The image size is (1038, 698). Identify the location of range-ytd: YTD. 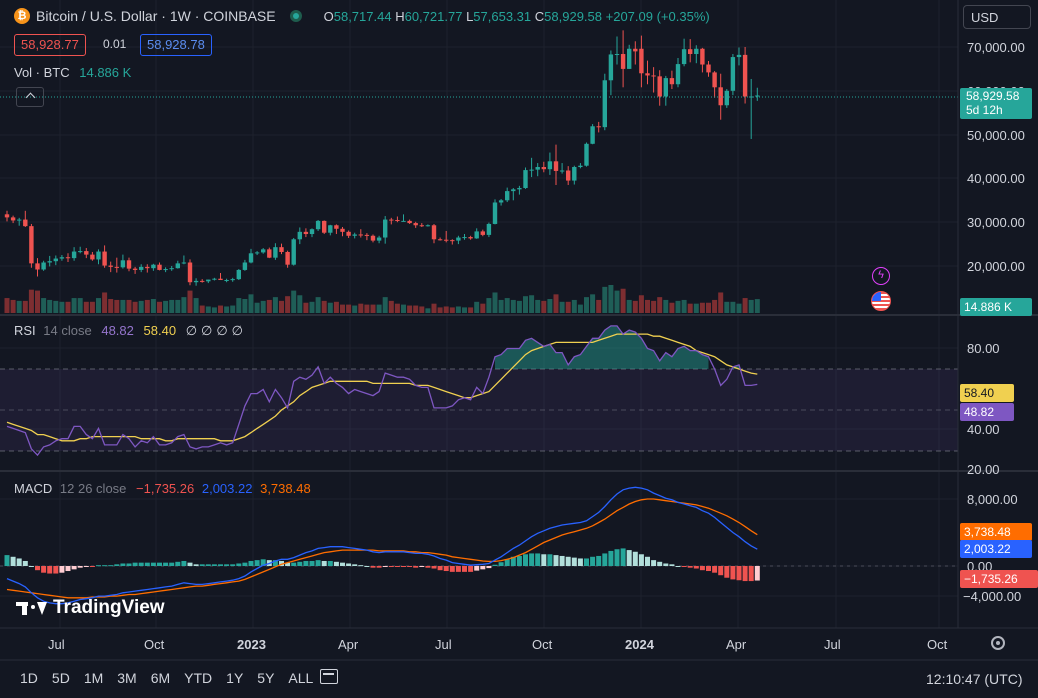
(198, 678).